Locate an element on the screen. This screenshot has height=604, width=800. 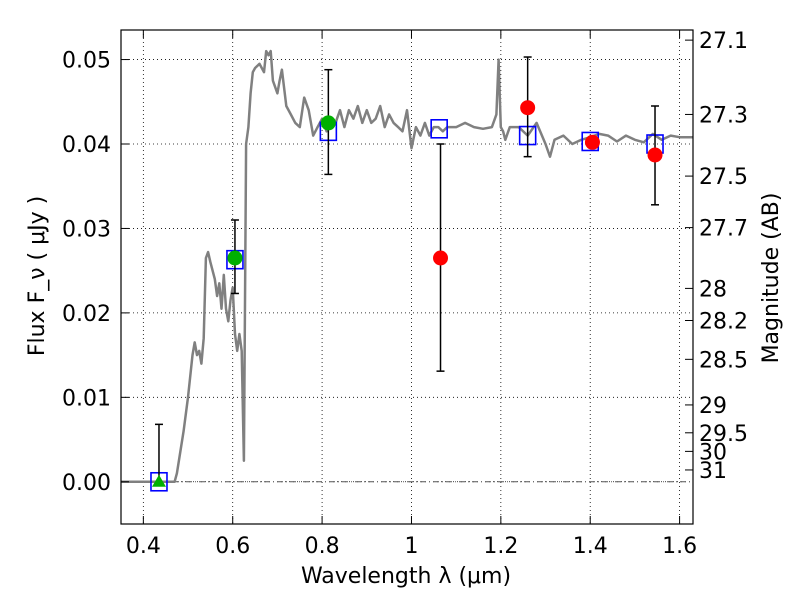
mag-tick-label: 30 is located at coordinates (713, 452).